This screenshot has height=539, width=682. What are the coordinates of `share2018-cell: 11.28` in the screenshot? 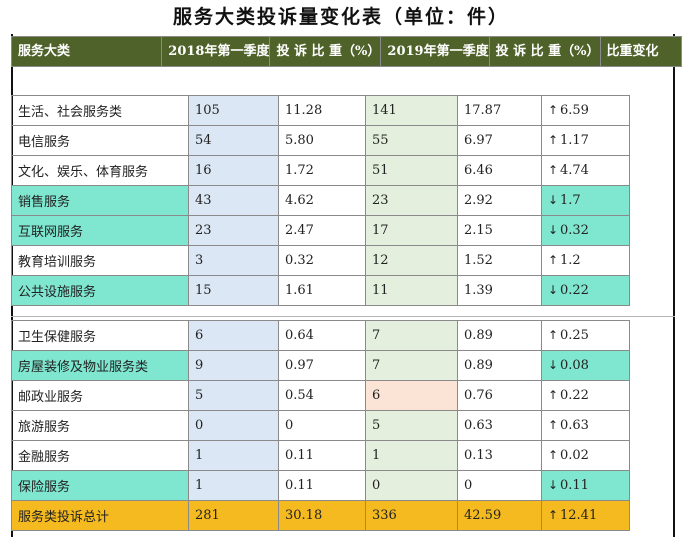 It's located at (322, 110).